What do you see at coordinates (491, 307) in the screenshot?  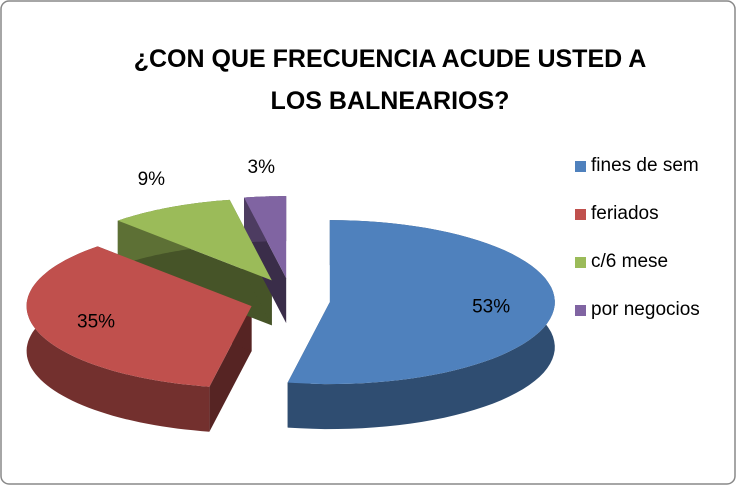 I see `data-label: 53%` at bounding box center [491, 307].